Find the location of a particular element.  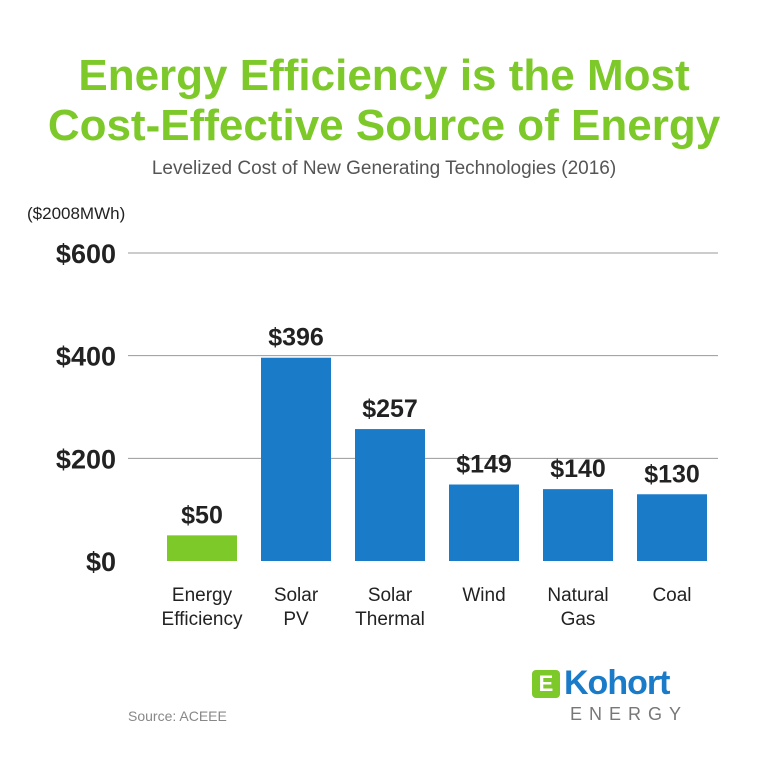

data-label: $149 is located at coordinates (484, 465).